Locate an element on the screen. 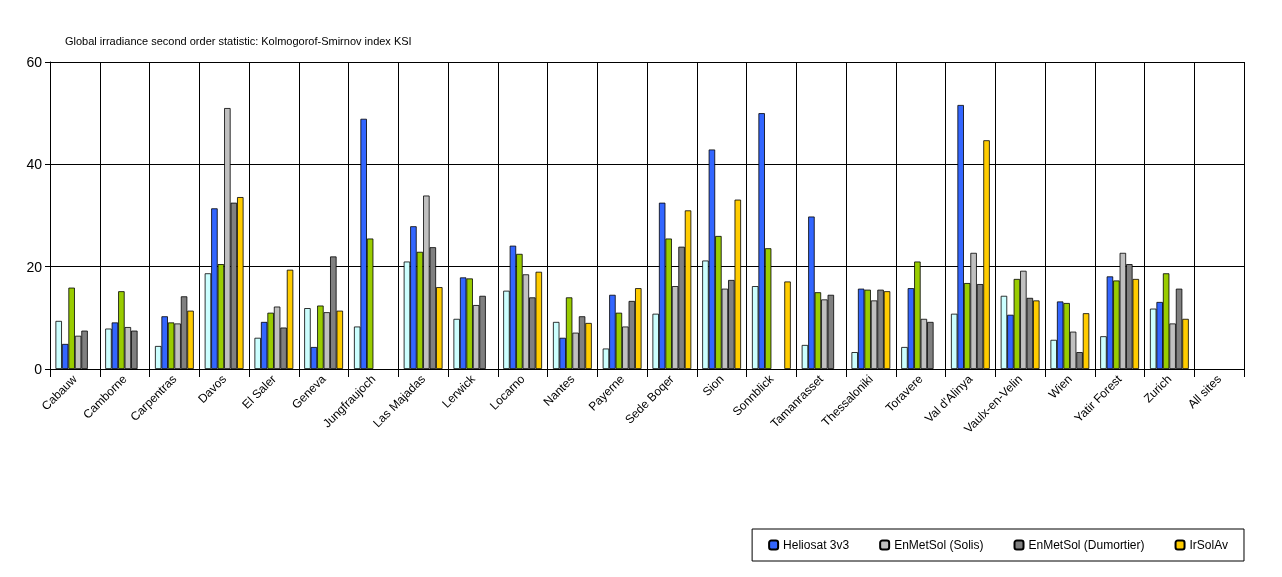 This screenshot has width=1282, height=577. y-tick-label: 20 is located at coordinates (34, 266).